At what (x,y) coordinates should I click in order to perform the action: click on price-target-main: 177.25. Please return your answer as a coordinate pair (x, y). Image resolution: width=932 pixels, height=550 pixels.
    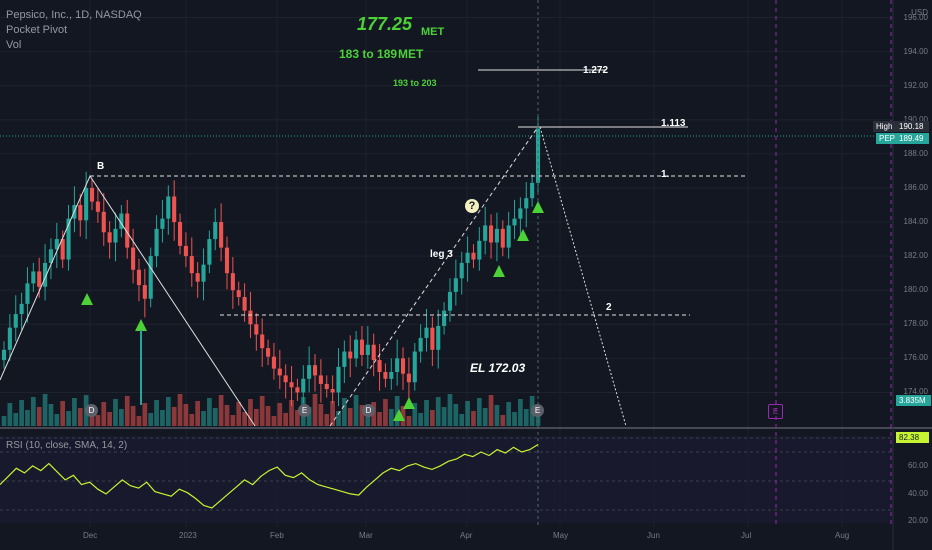
    Looking at the image, I should click on (385, 24).